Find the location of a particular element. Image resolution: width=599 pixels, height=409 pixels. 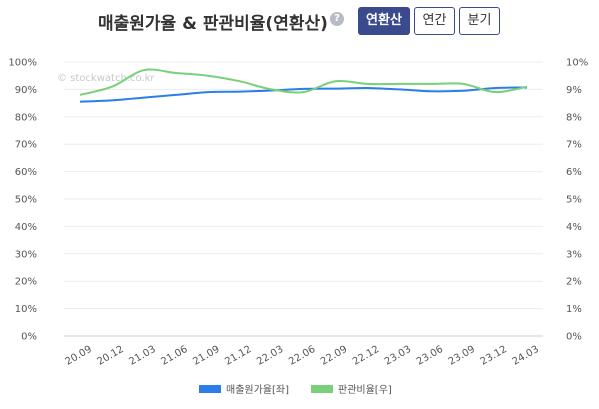

series-line-cost-ratio is located at coordinates (303, 94).